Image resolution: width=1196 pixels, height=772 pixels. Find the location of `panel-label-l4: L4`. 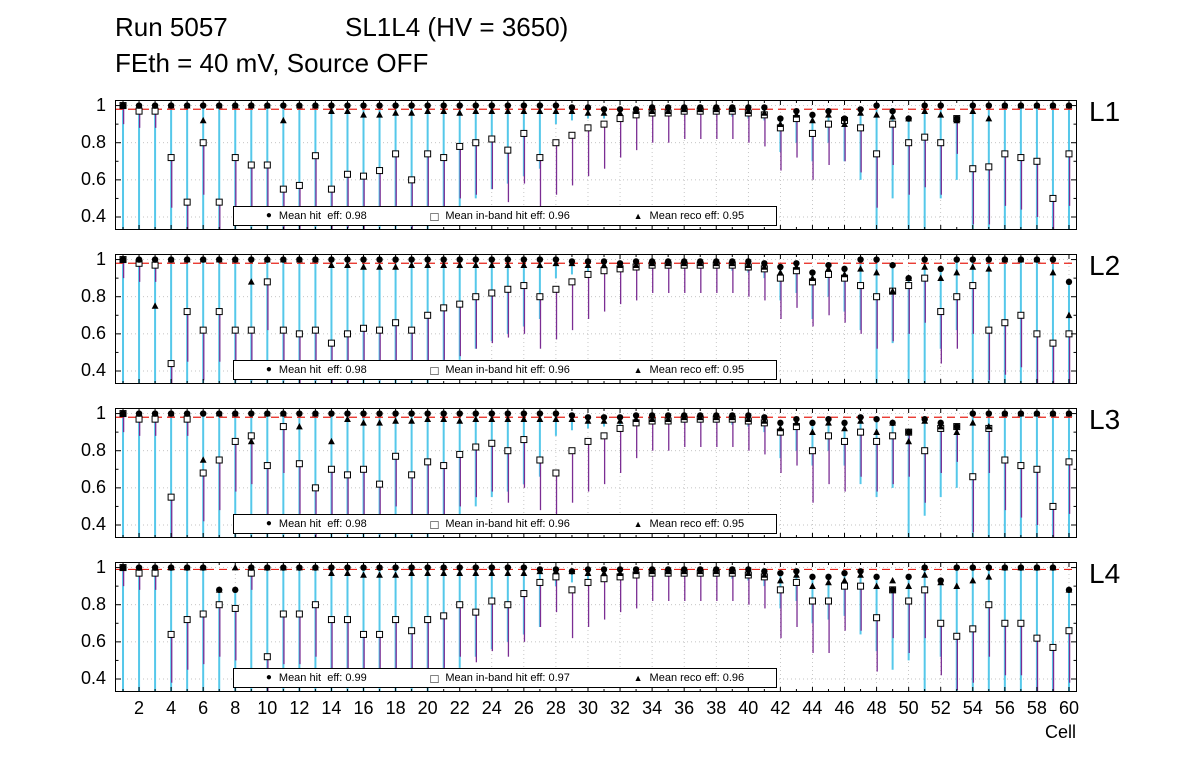

panel-label-l4: L4 is located at coordinates (1105, 573).